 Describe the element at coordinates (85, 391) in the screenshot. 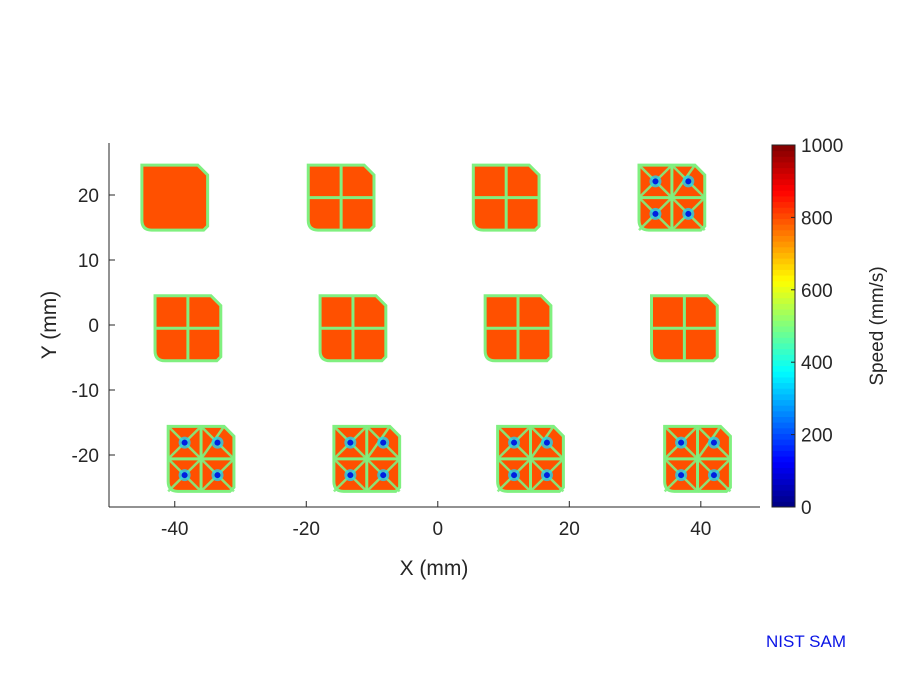

I see `y-tick-label: -10` at that location.